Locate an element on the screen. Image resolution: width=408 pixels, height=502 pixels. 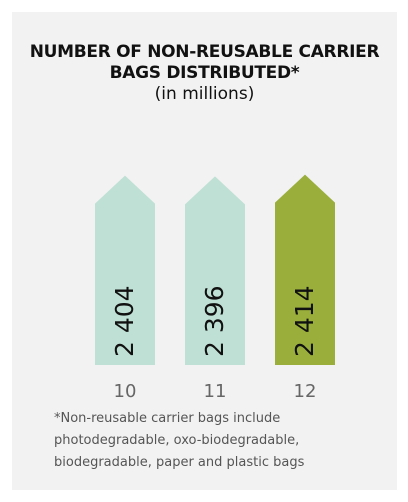
x-tick-label: 10 is located at coordinates (125, 391).